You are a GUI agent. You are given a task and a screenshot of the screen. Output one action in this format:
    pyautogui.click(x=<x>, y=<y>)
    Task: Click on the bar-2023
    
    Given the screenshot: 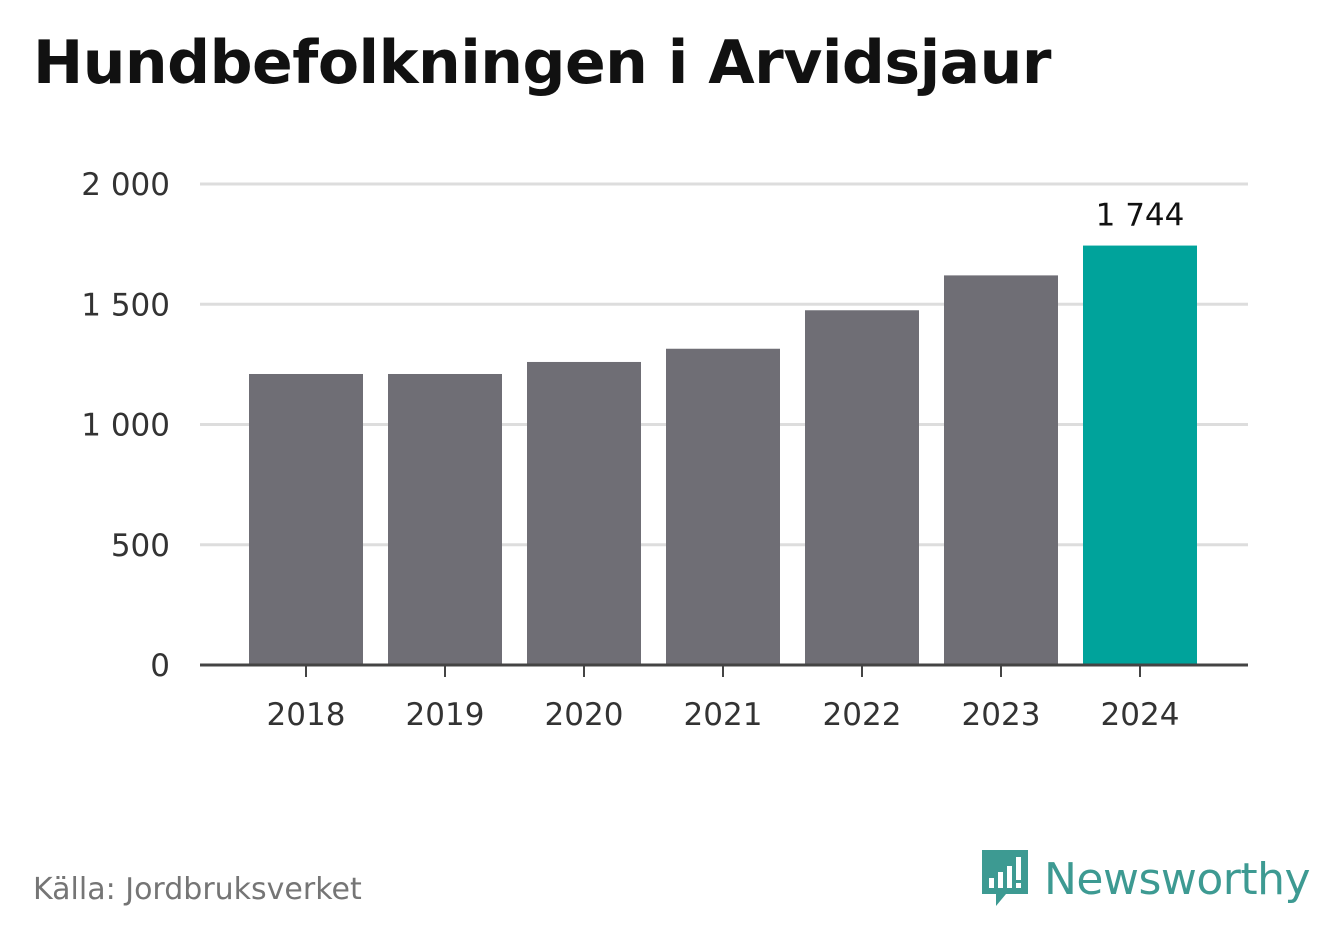 What is the action you would take?
    pyautogui.click(x=1001, y=470)
    